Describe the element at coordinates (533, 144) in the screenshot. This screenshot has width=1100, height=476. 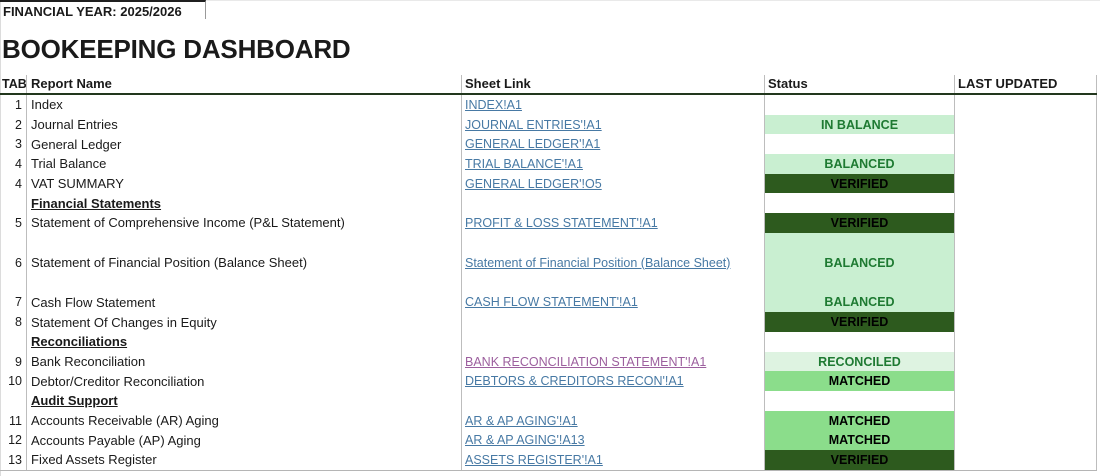
I see `sheet-link: GENERAL LEDGER'!A1` at that location.